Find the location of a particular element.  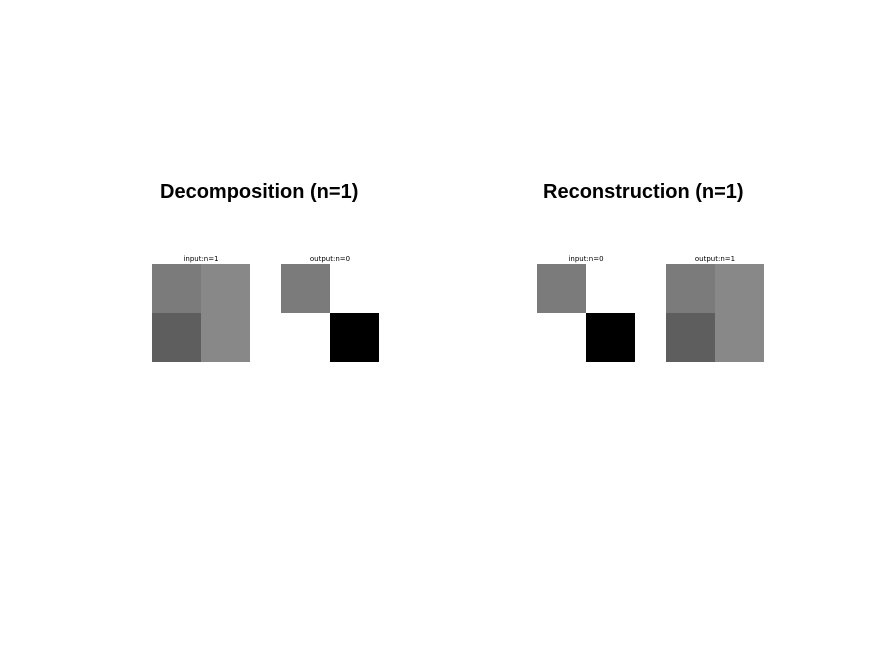

reconstruction-output-label: output:n=1 is located at coordinates (715, 259).